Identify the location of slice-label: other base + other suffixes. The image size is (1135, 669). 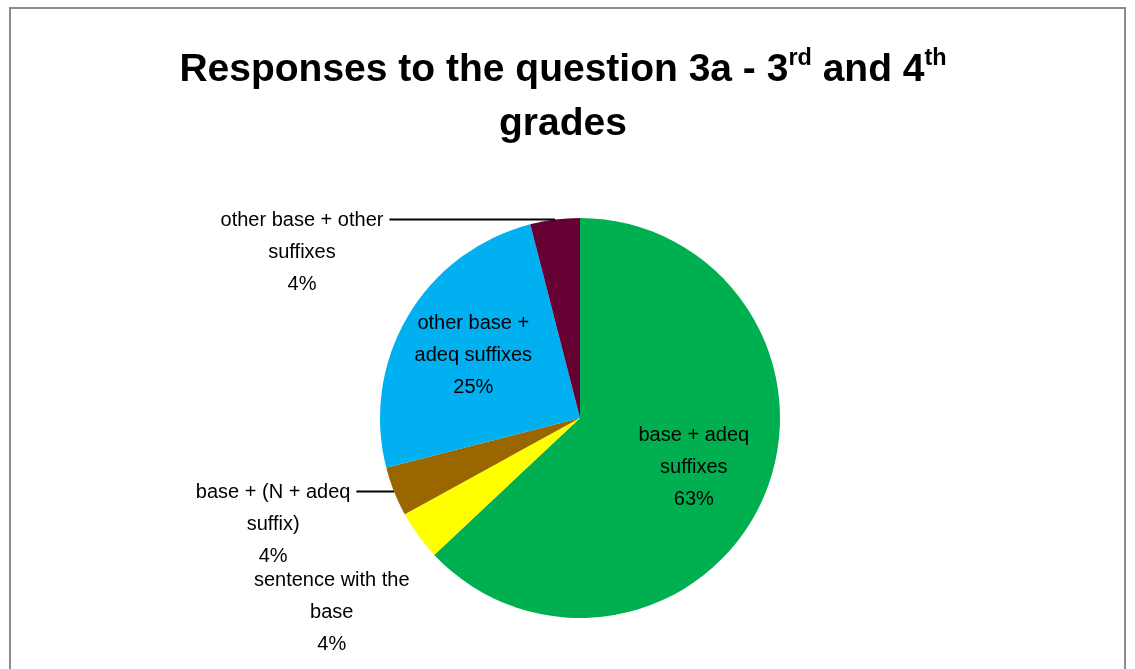
(302, 234).